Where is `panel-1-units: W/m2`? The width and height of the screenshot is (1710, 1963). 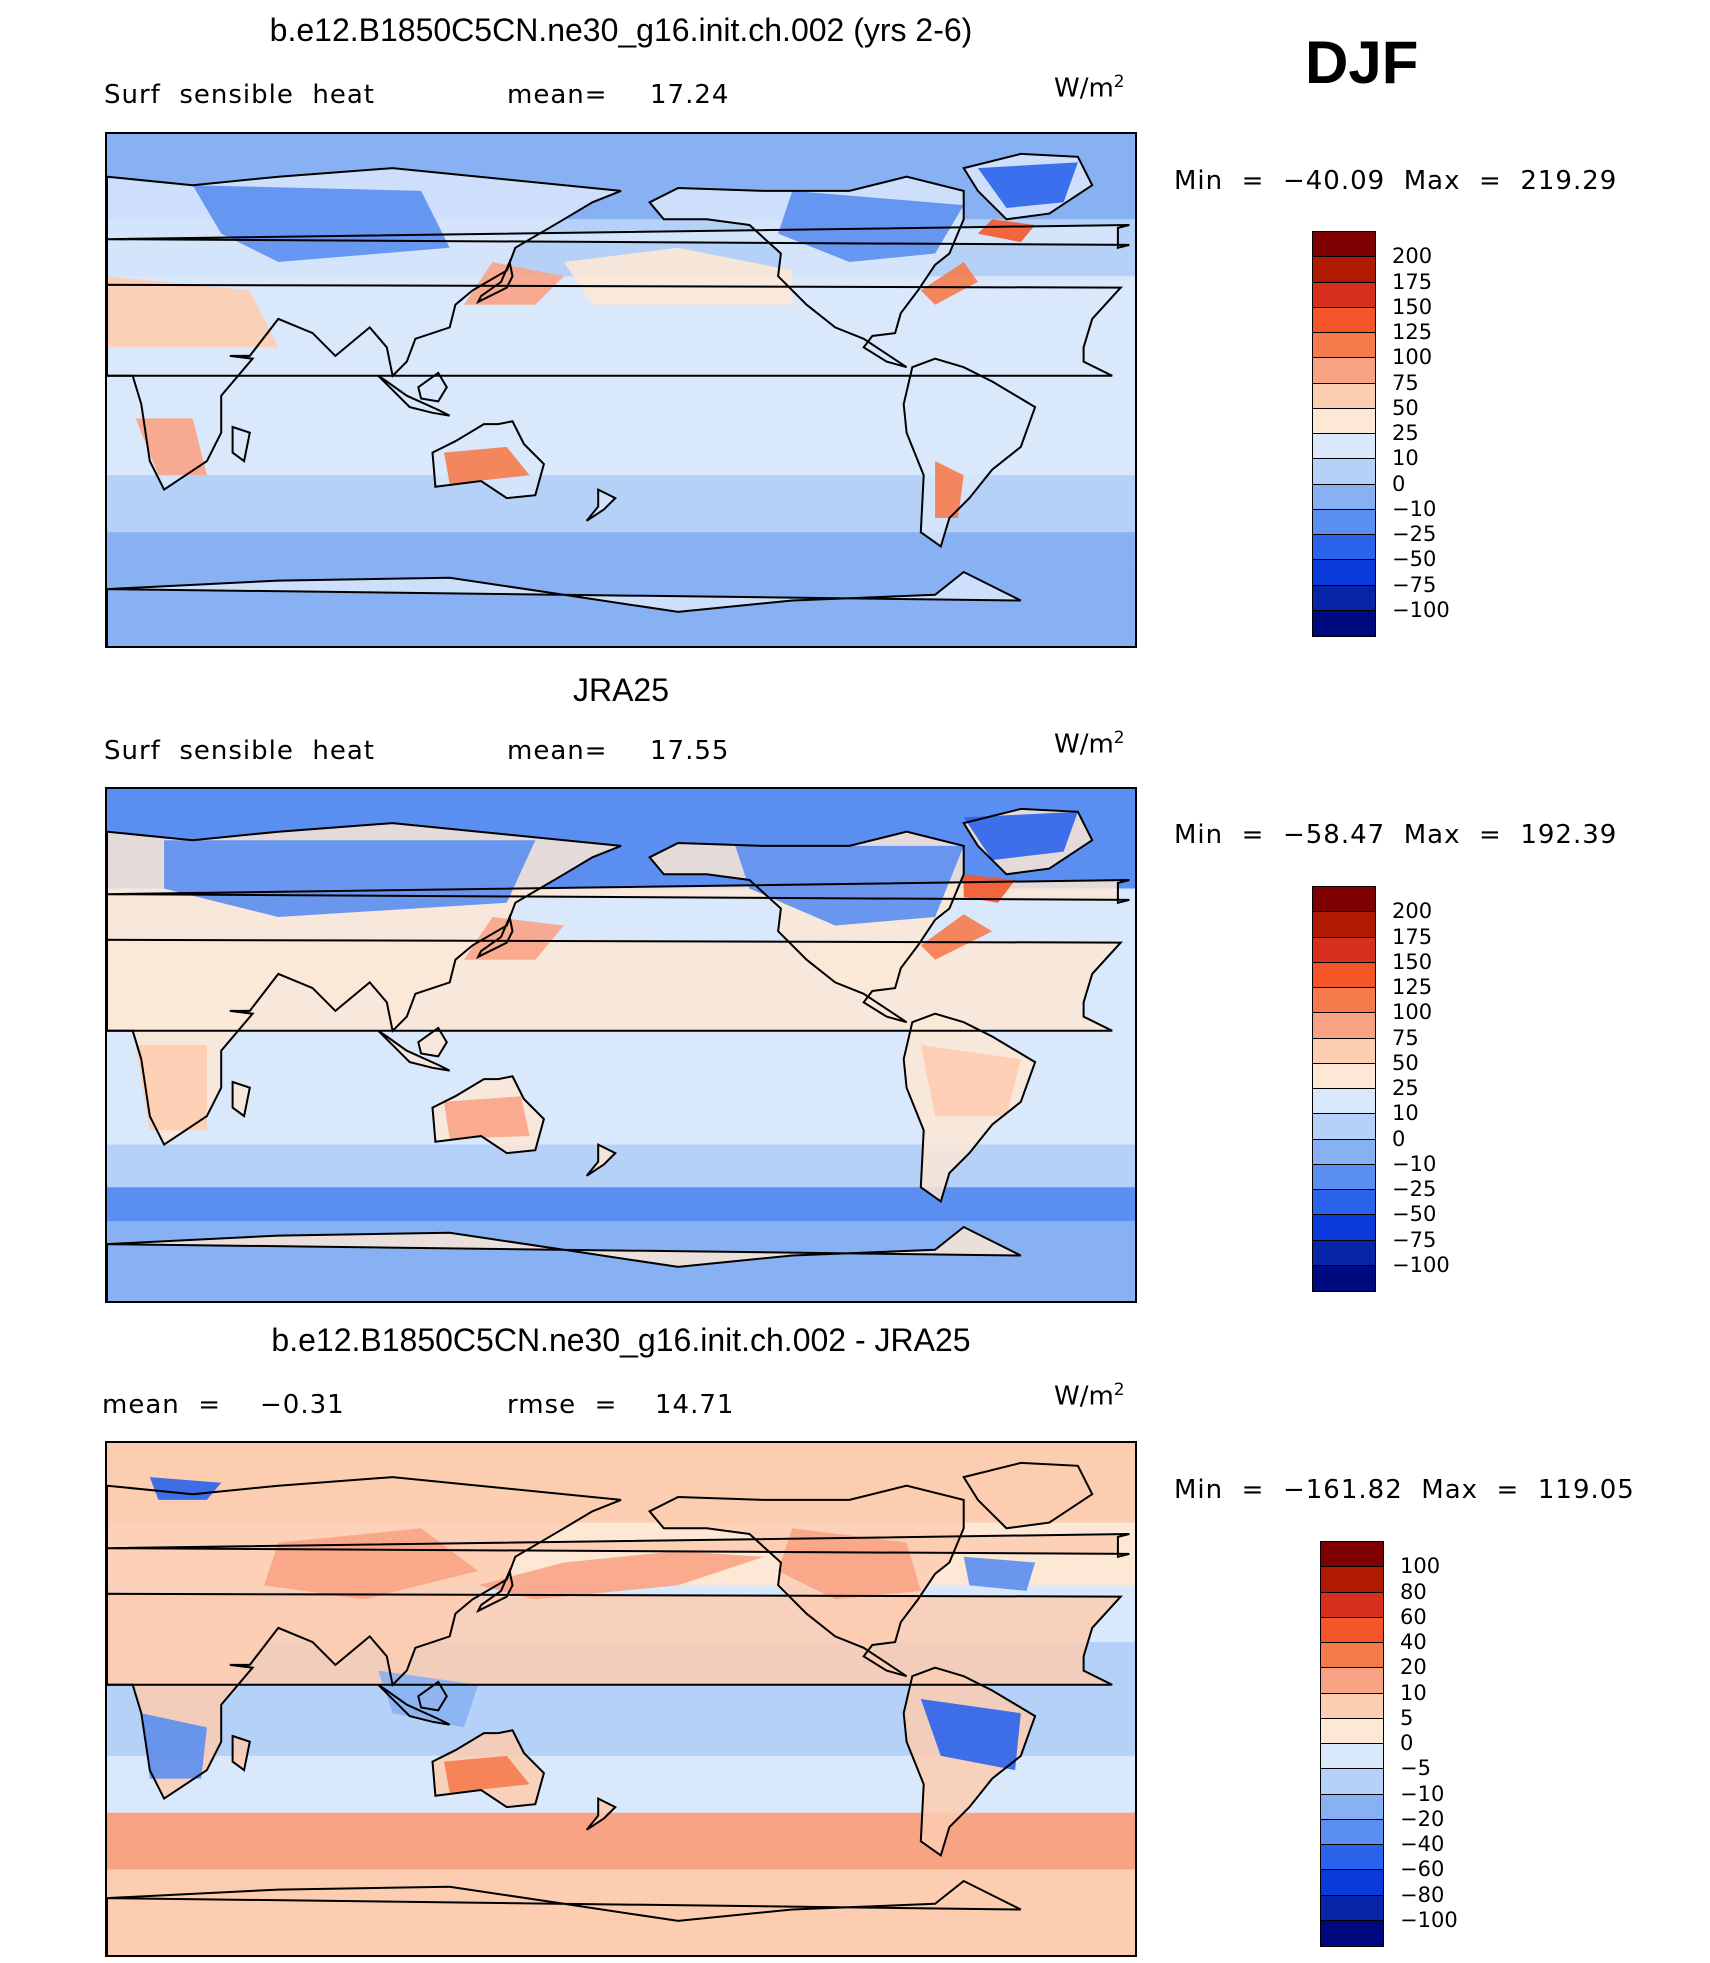 panel-1-units: W/m2 is located at coordinates (1089, 88).